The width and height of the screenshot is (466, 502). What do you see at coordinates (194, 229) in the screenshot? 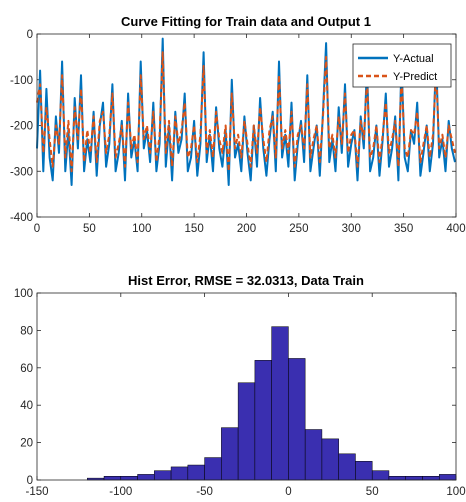
I see `line-xtick-label: 150` at bounding box center [194, 229].